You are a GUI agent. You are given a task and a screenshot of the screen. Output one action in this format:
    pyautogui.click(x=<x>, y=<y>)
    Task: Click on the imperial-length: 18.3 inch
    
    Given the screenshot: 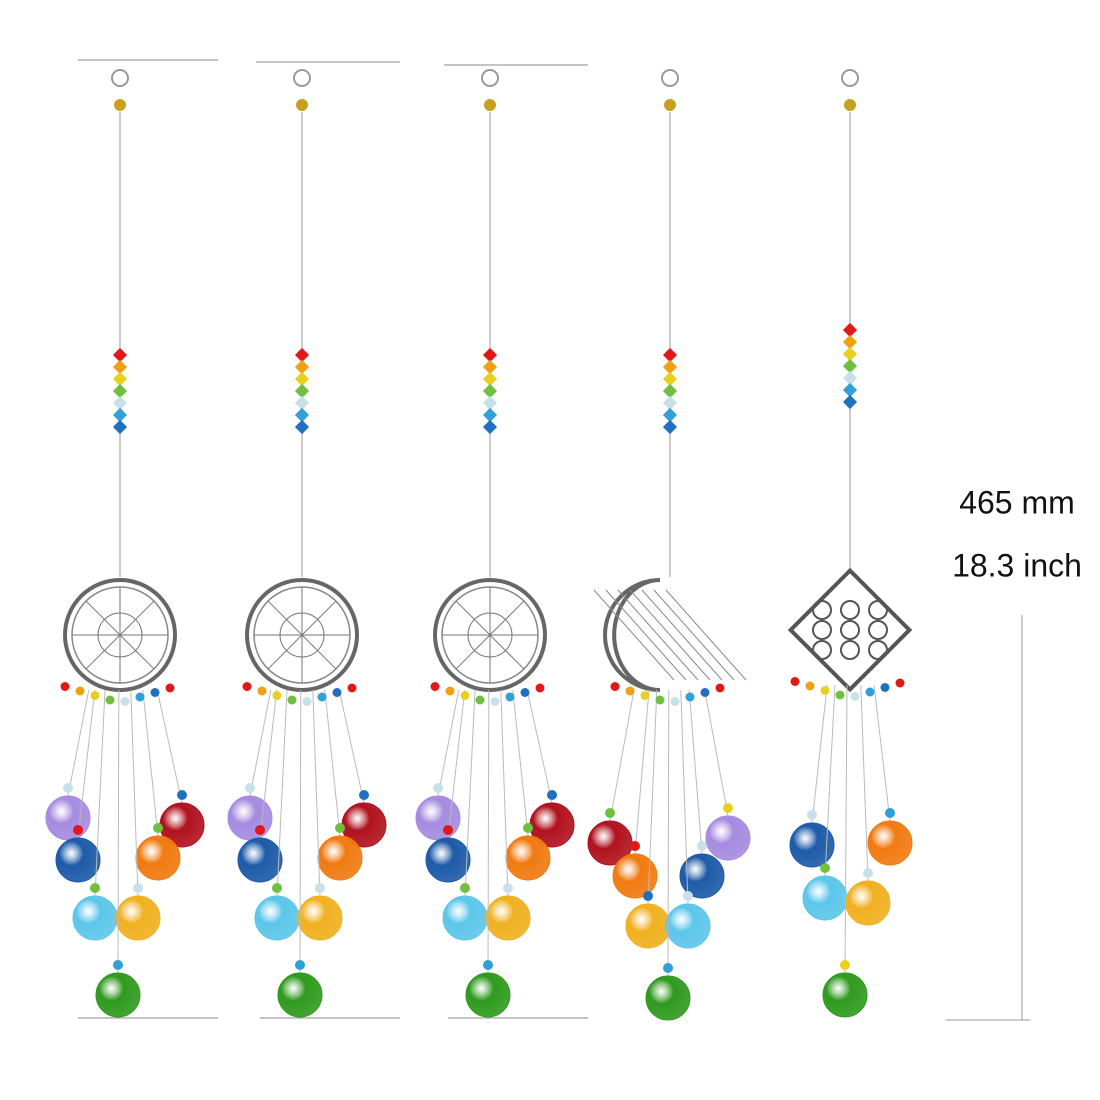 What is the action you would take?
    pyautogui.click(x=1017, y=565)
    